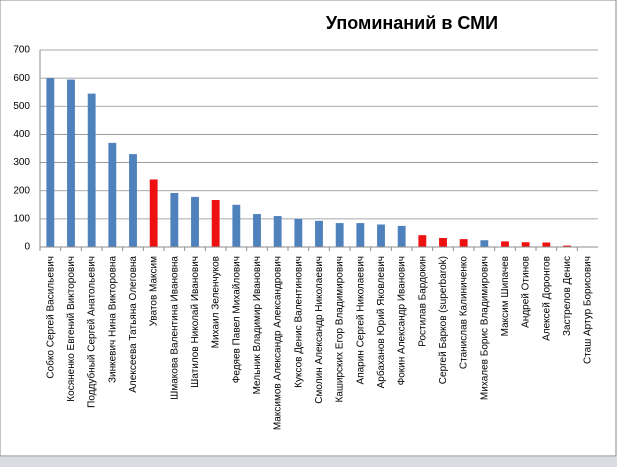 The height and width of the screenshot is (467, 617). I want to click on x-tick-label: Смолин Александр Николаевич, so click(319, 330).